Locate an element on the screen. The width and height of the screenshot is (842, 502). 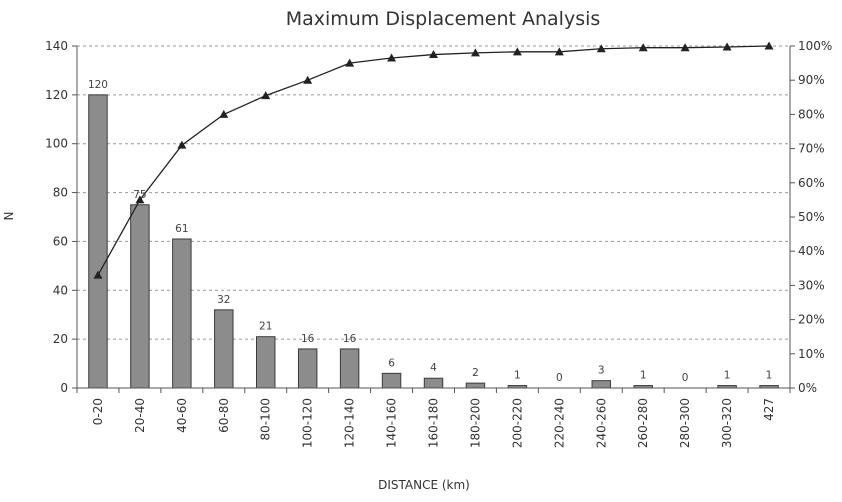
bar-value-label: 61 is located at coordinates (181, 229).